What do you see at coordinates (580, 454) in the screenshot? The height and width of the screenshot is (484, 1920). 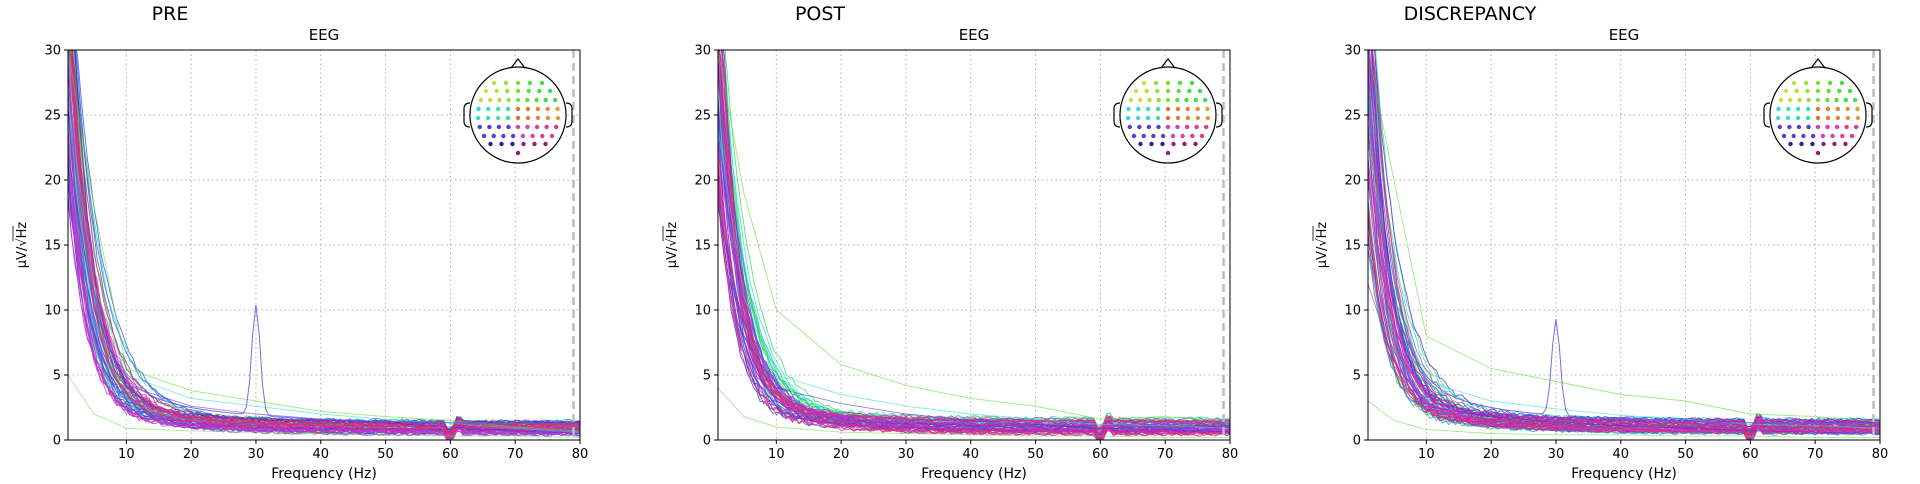 I see `x-tick-label: 80` at bounding box center [580, 454].